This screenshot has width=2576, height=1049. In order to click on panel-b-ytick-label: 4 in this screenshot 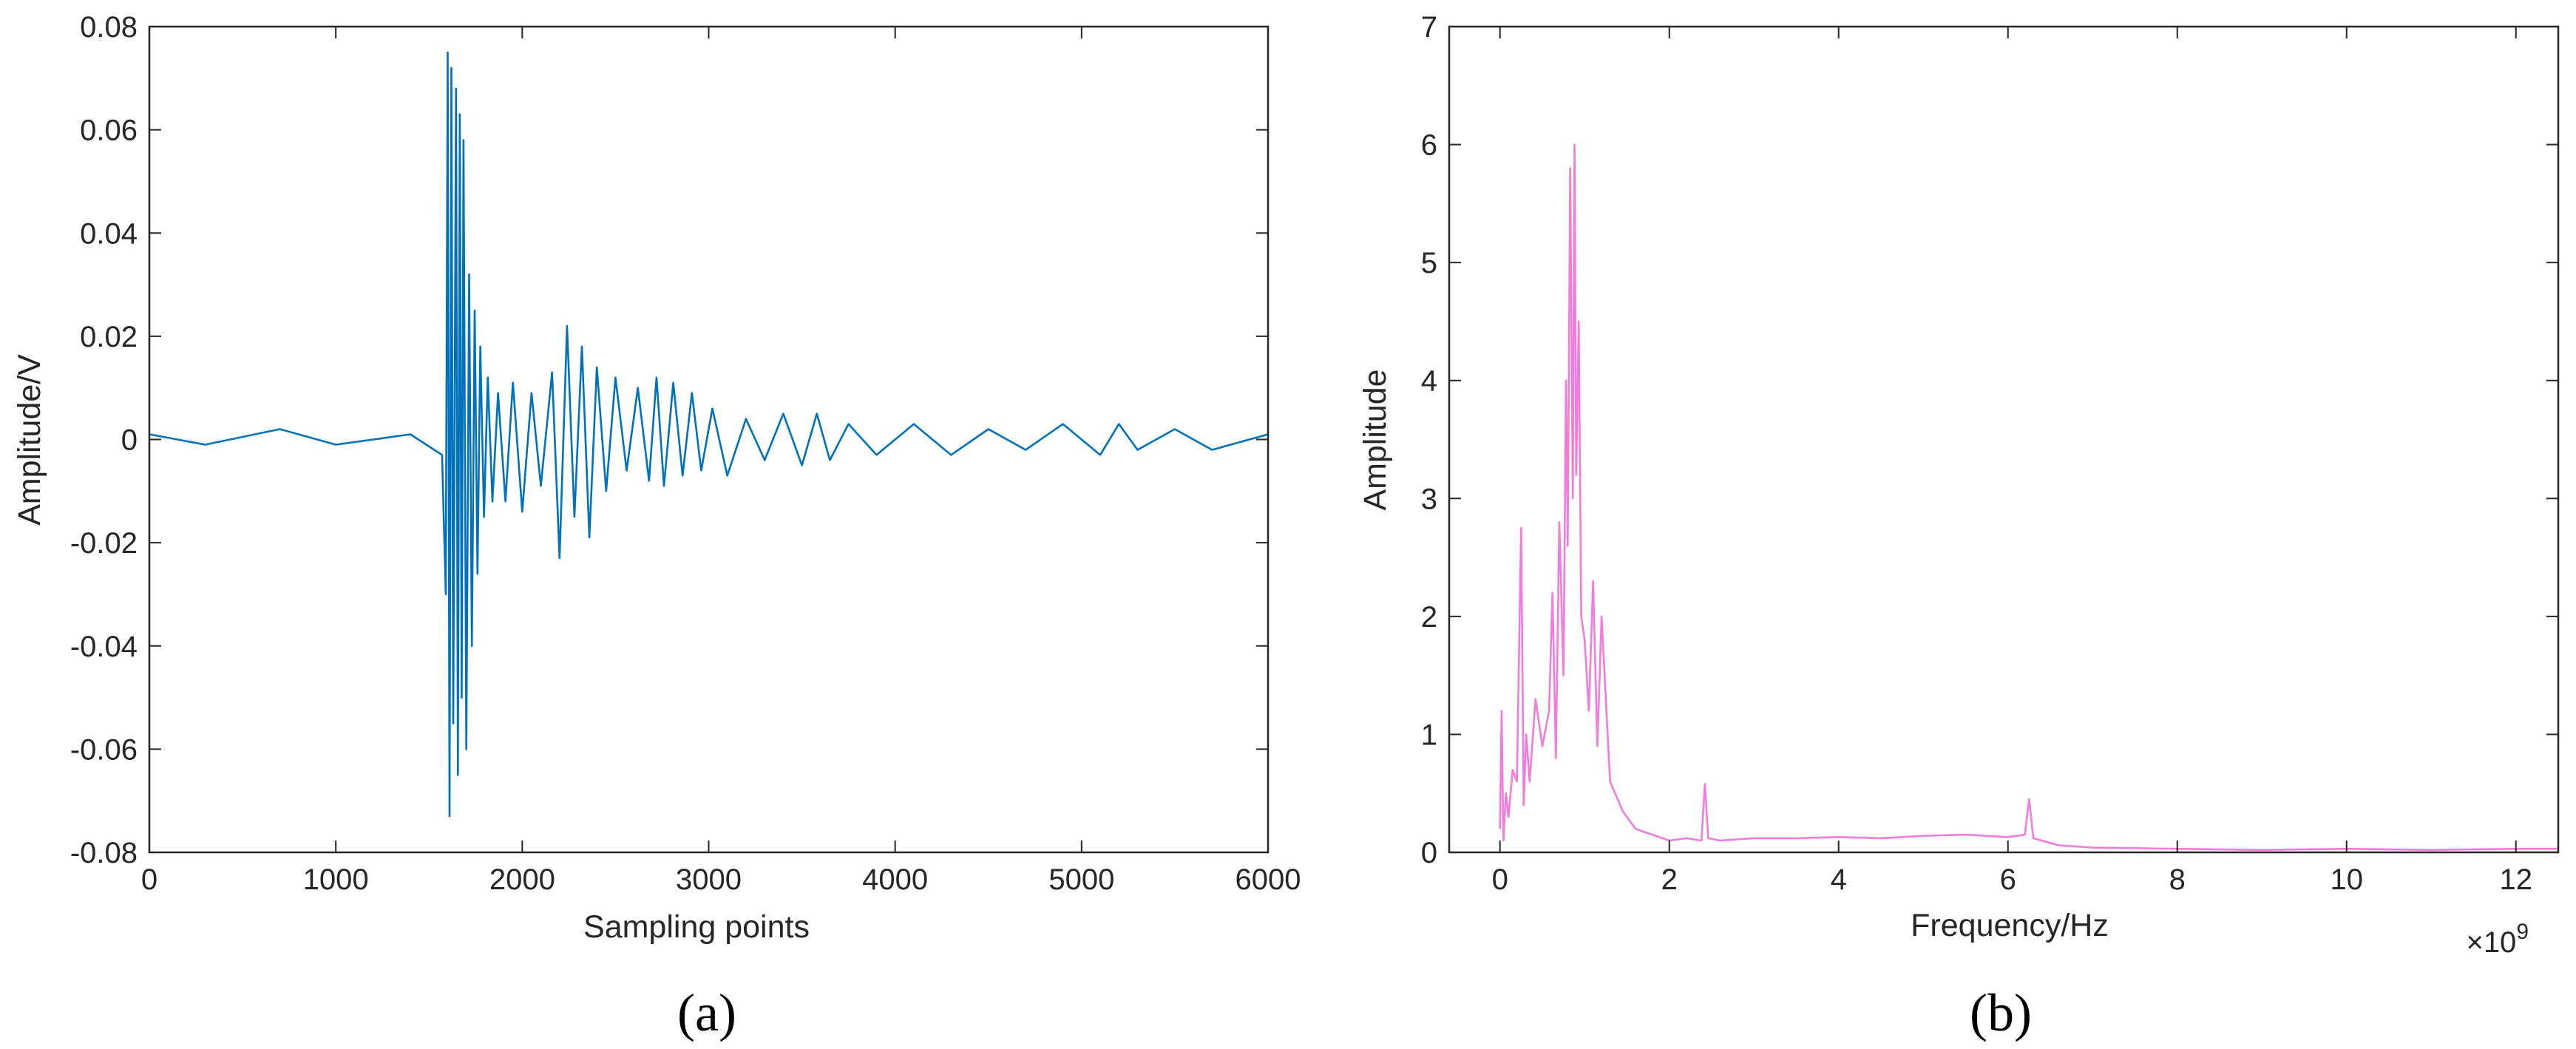, I will do `click(1429, 381)`.